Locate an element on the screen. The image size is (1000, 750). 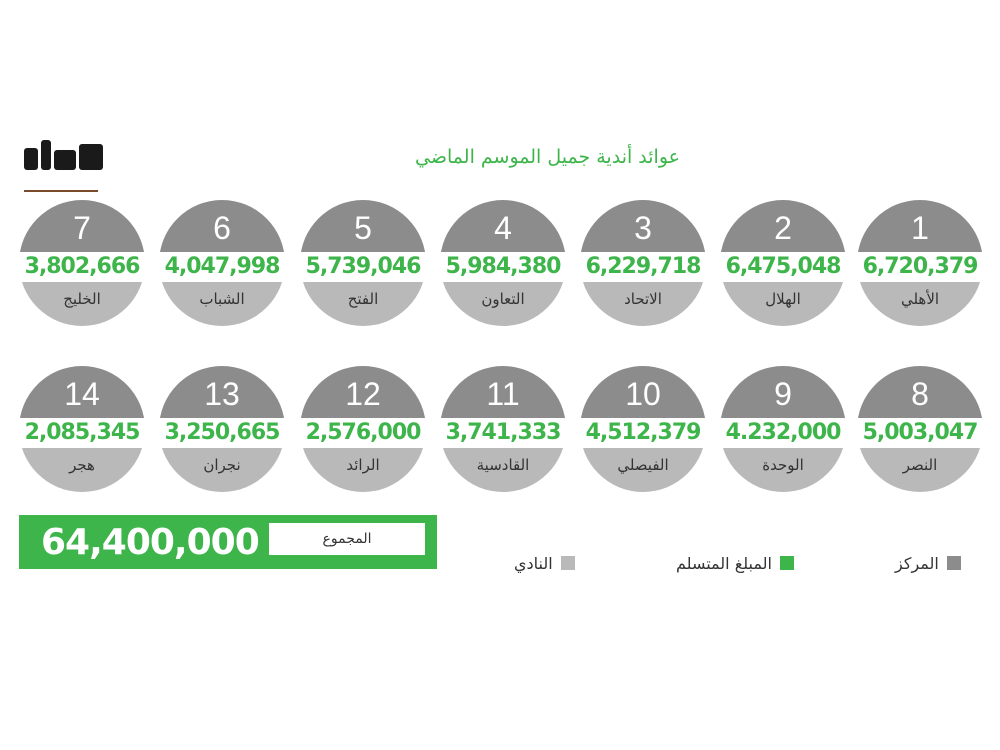
club-card-5: 5 5,739,046 الفتح is located at coordinates (363, 263).